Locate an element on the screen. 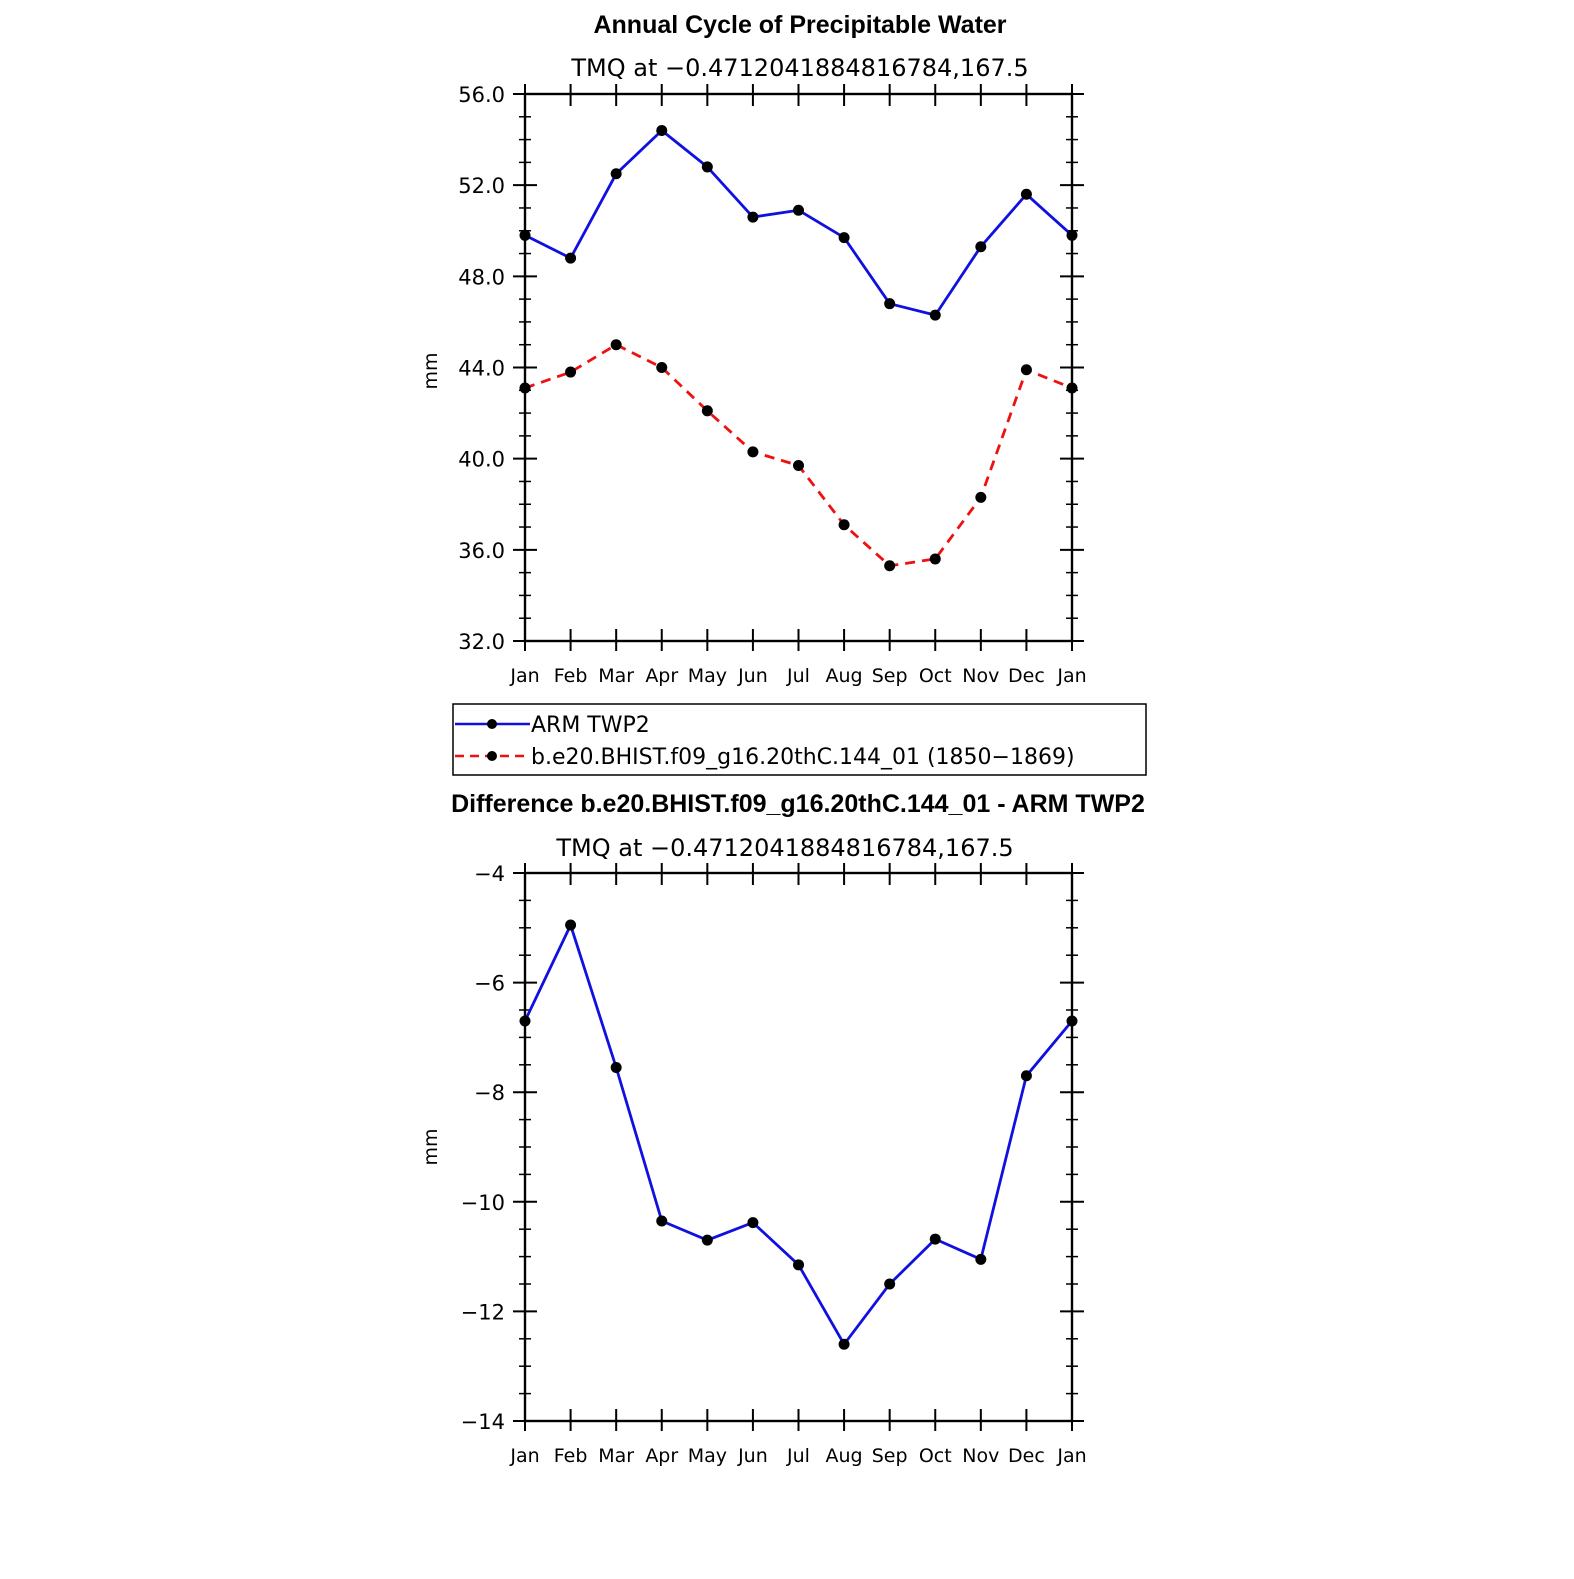 Image resolution: width=1574 pixels, height=1579 pixels. annual-xtick-label-jul: Jul is located at coordinates (798, 676).